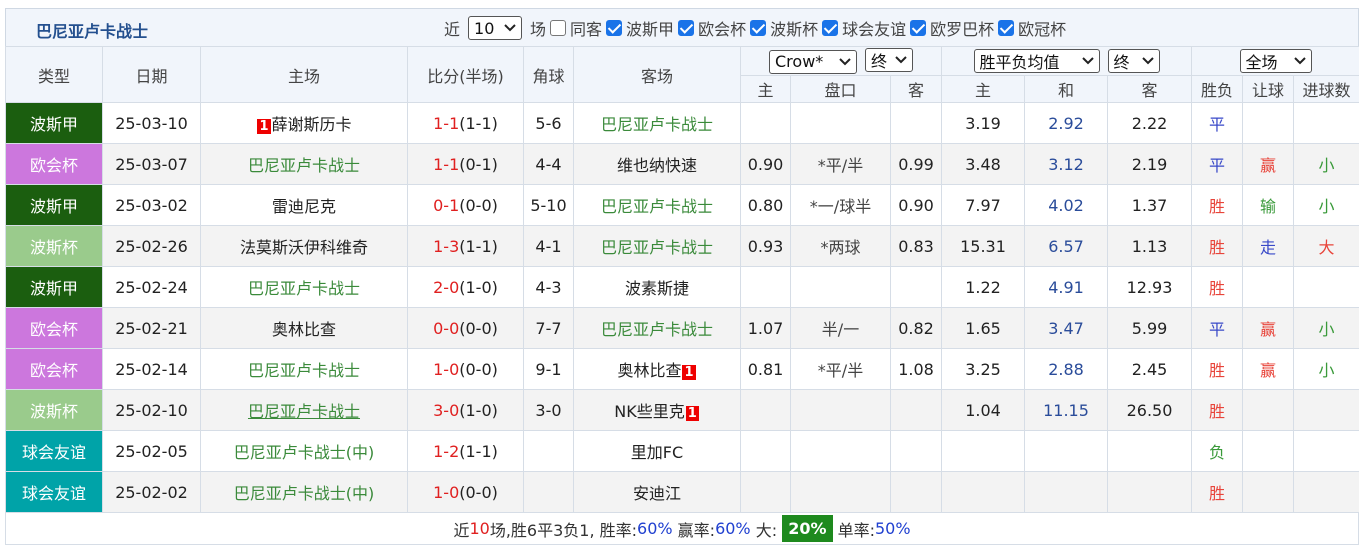  I want to click on corners-text: 9-1, so click(548, 369).